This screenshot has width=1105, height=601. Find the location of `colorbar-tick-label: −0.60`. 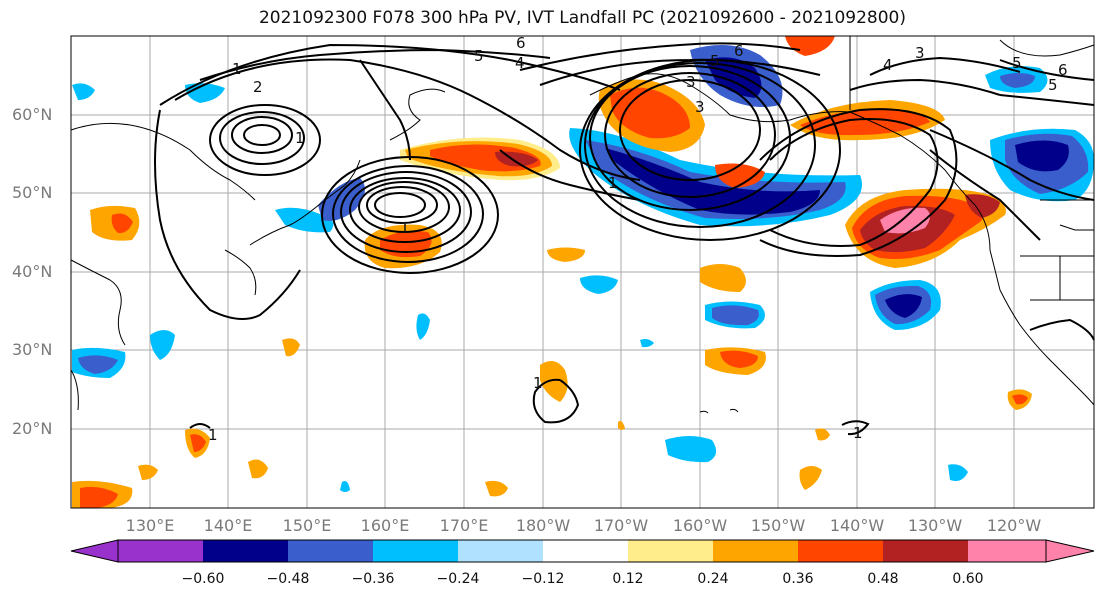

colorbar-tick-label: −0.60 is located at coordinates (203, 579).